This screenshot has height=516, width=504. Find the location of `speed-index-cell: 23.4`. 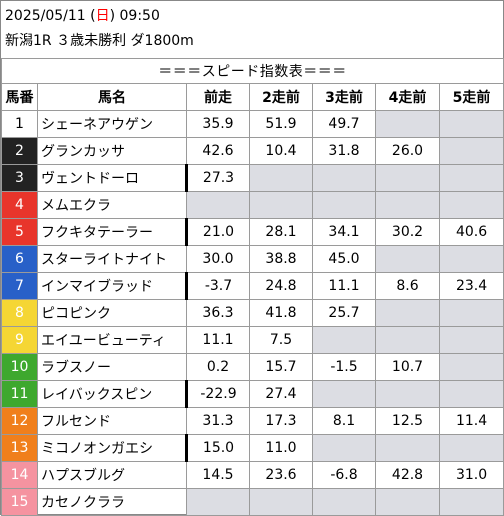

speed-index-cell: 23.4 is located at coordinates (471, 286).